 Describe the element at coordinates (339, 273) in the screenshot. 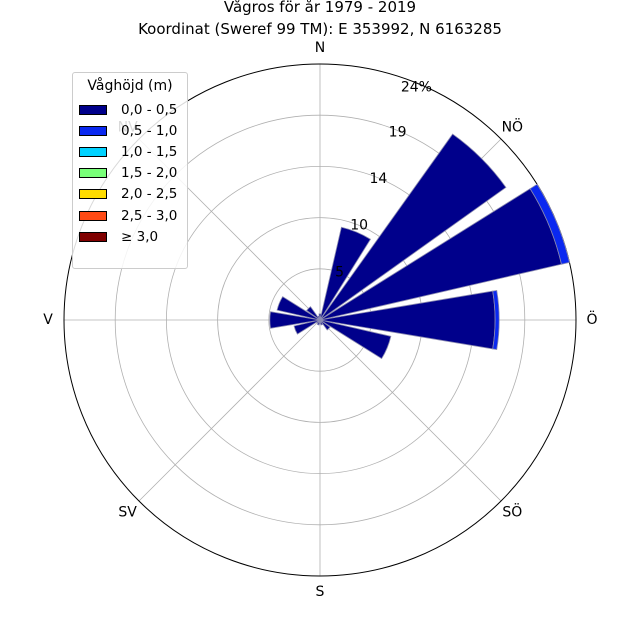

I see `radial-tick-label: 5` at that location.